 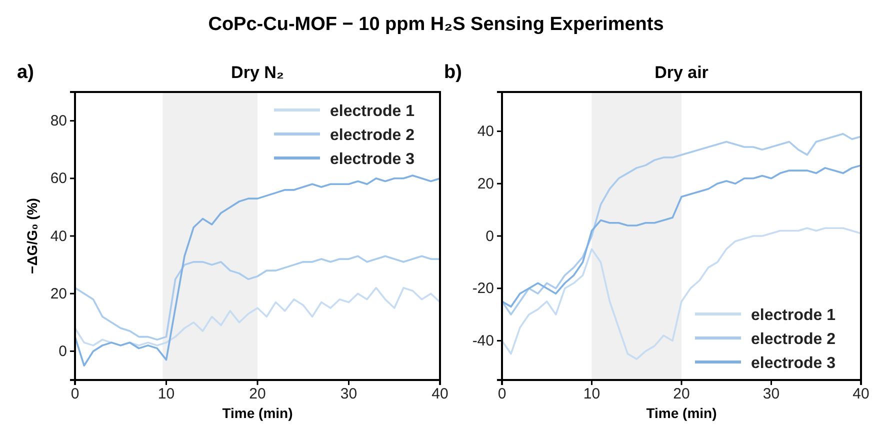 What do you see at coordinates (681, 72) in the screenshot?
I see `chart-title: Dry air` at bounding box center [681, 72].